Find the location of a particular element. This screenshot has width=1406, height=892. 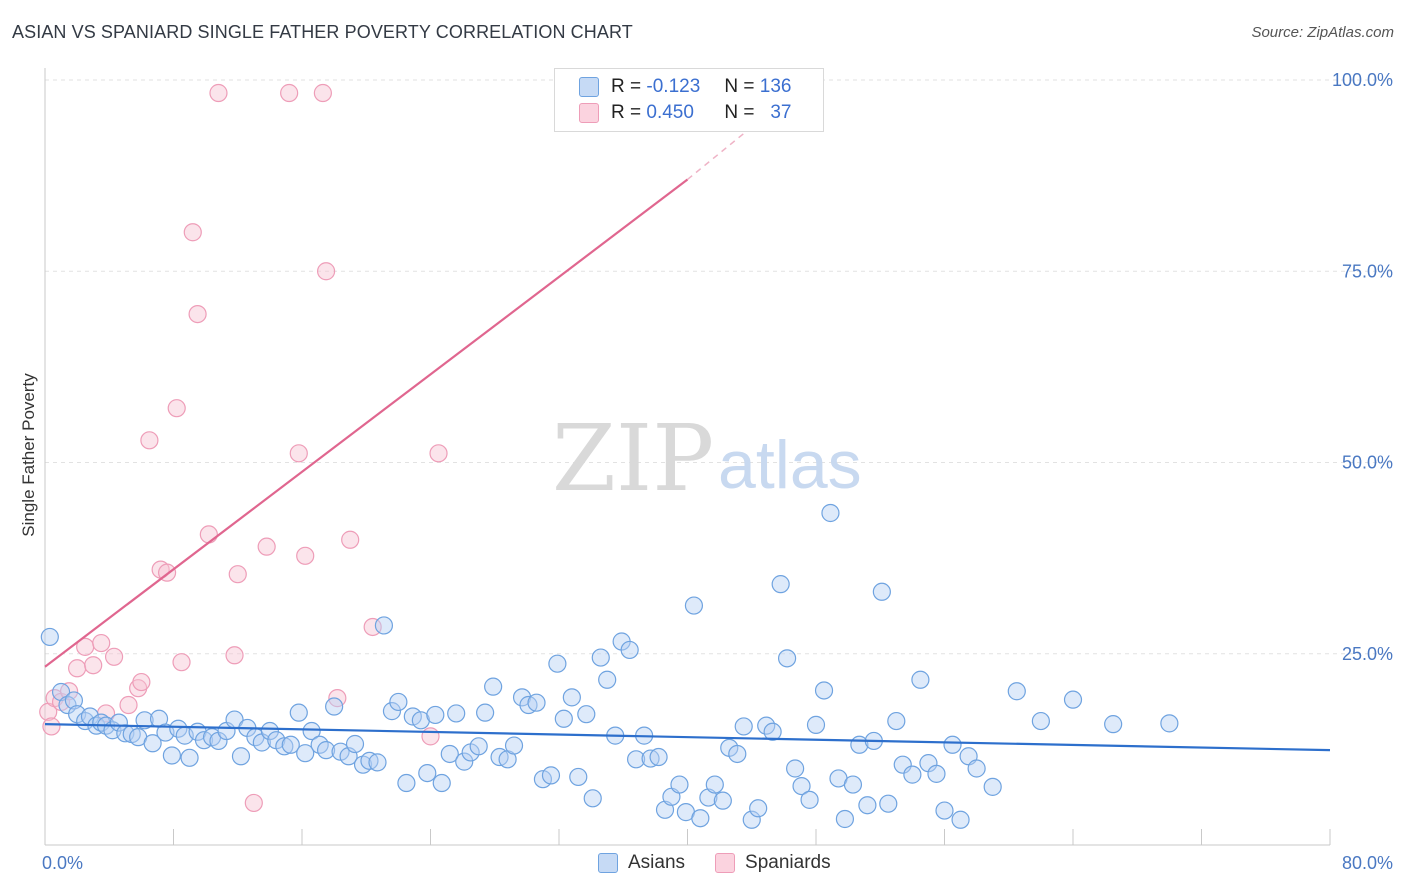

legend-item-spaniards: Spaniards is located at coordinates (773, 863).